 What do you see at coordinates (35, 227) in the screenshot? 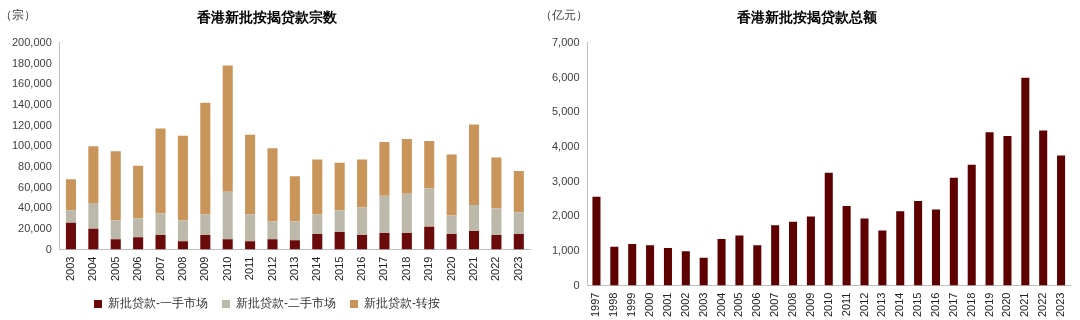
I see `y-tick-label: 20,000` at bounding box center [35, 227].